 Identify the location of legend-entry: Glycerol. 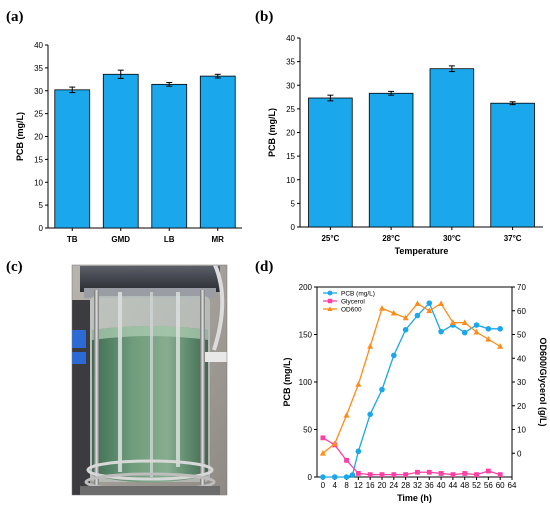
(353, 301).